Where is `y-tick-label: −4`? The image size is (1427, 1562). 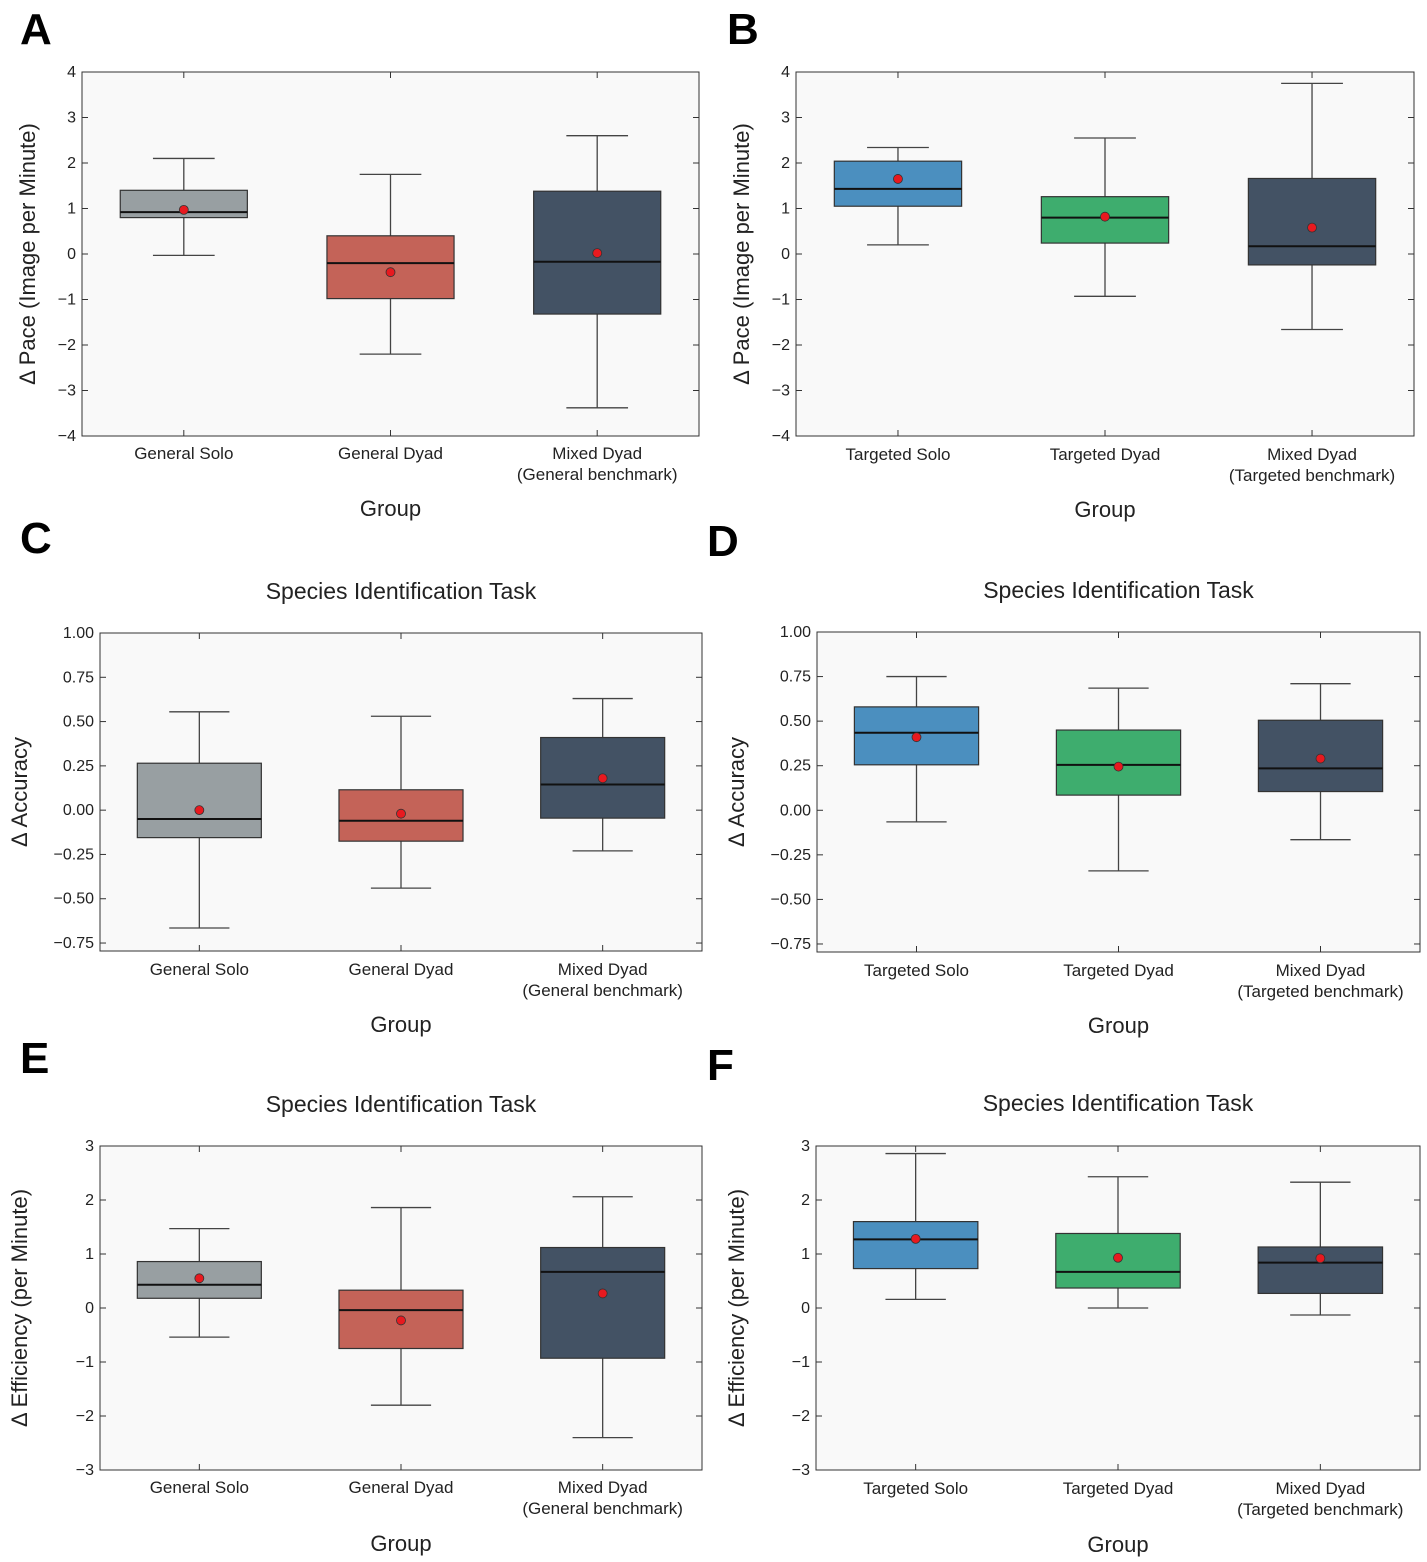 y-tick-label: −4 is located at coordinates (67, 436).